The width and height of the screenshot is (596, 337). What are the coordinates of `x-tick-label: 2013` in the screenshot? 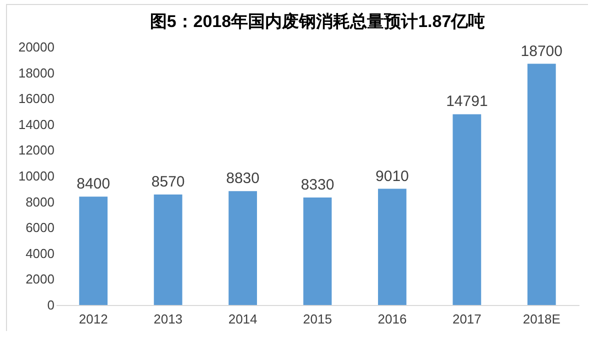 It's located at (168, 319).